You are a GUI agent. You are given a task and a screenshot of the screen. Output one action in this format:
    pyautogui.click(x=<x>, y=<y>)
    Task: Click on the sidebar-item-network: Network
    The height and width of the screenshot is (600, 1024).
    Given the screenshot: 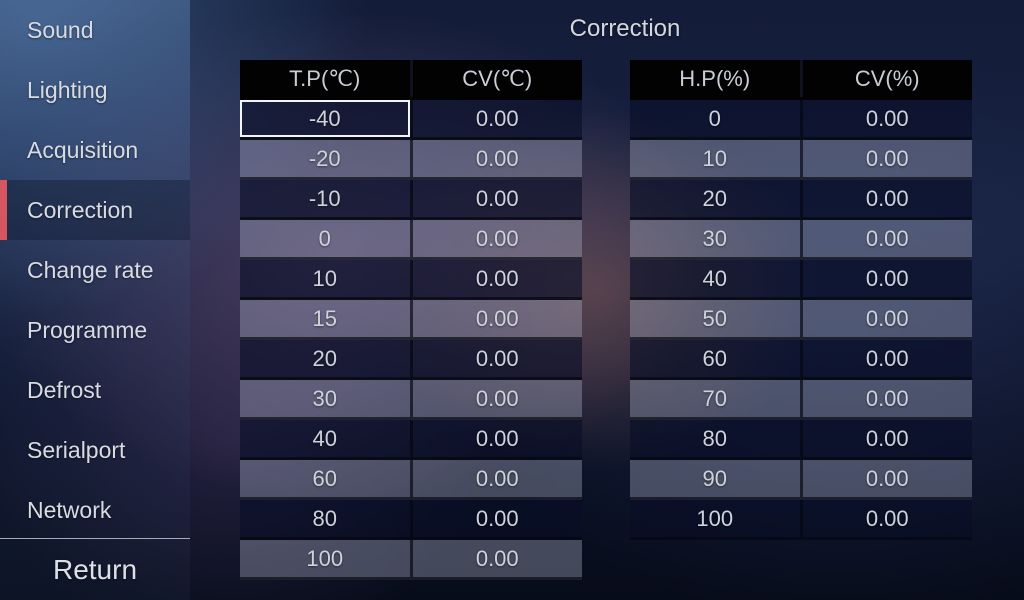 What is the action you would take?
    pyautogui.click(x=95, y=510)
    